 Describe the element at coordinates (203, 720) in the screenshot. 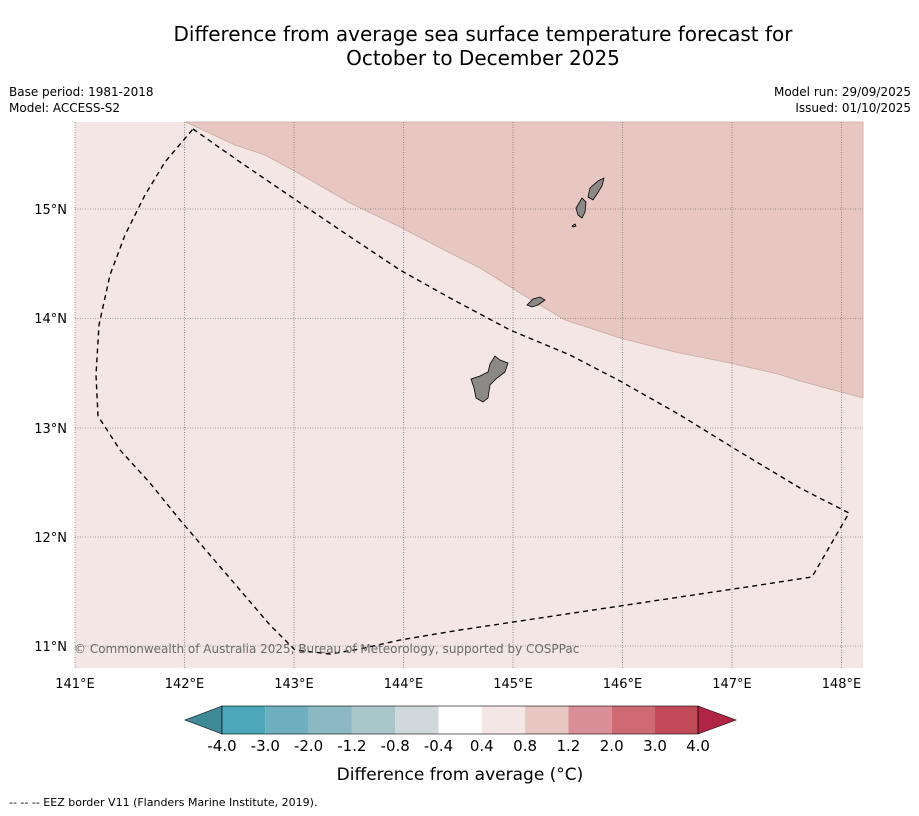

I see `colorbar-under-arrow` at that location.